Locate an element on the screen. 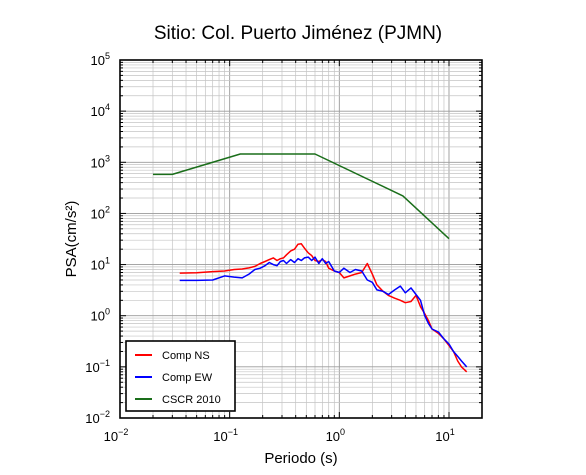  x-axis-label: Periodo (s) is located at coordinates (300, 458).